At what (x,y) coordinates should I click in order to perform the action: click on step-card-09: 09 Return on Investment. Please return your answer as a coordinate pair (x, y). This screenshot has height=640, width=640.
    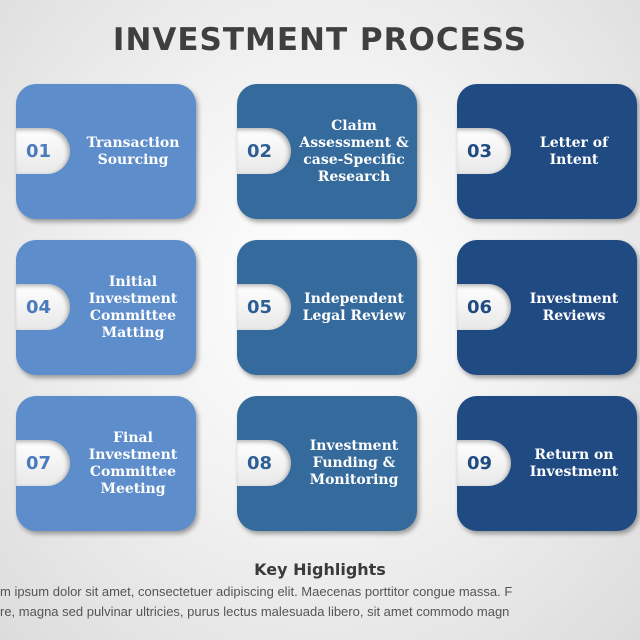
    Looking at the image, I should click on (547, 463).